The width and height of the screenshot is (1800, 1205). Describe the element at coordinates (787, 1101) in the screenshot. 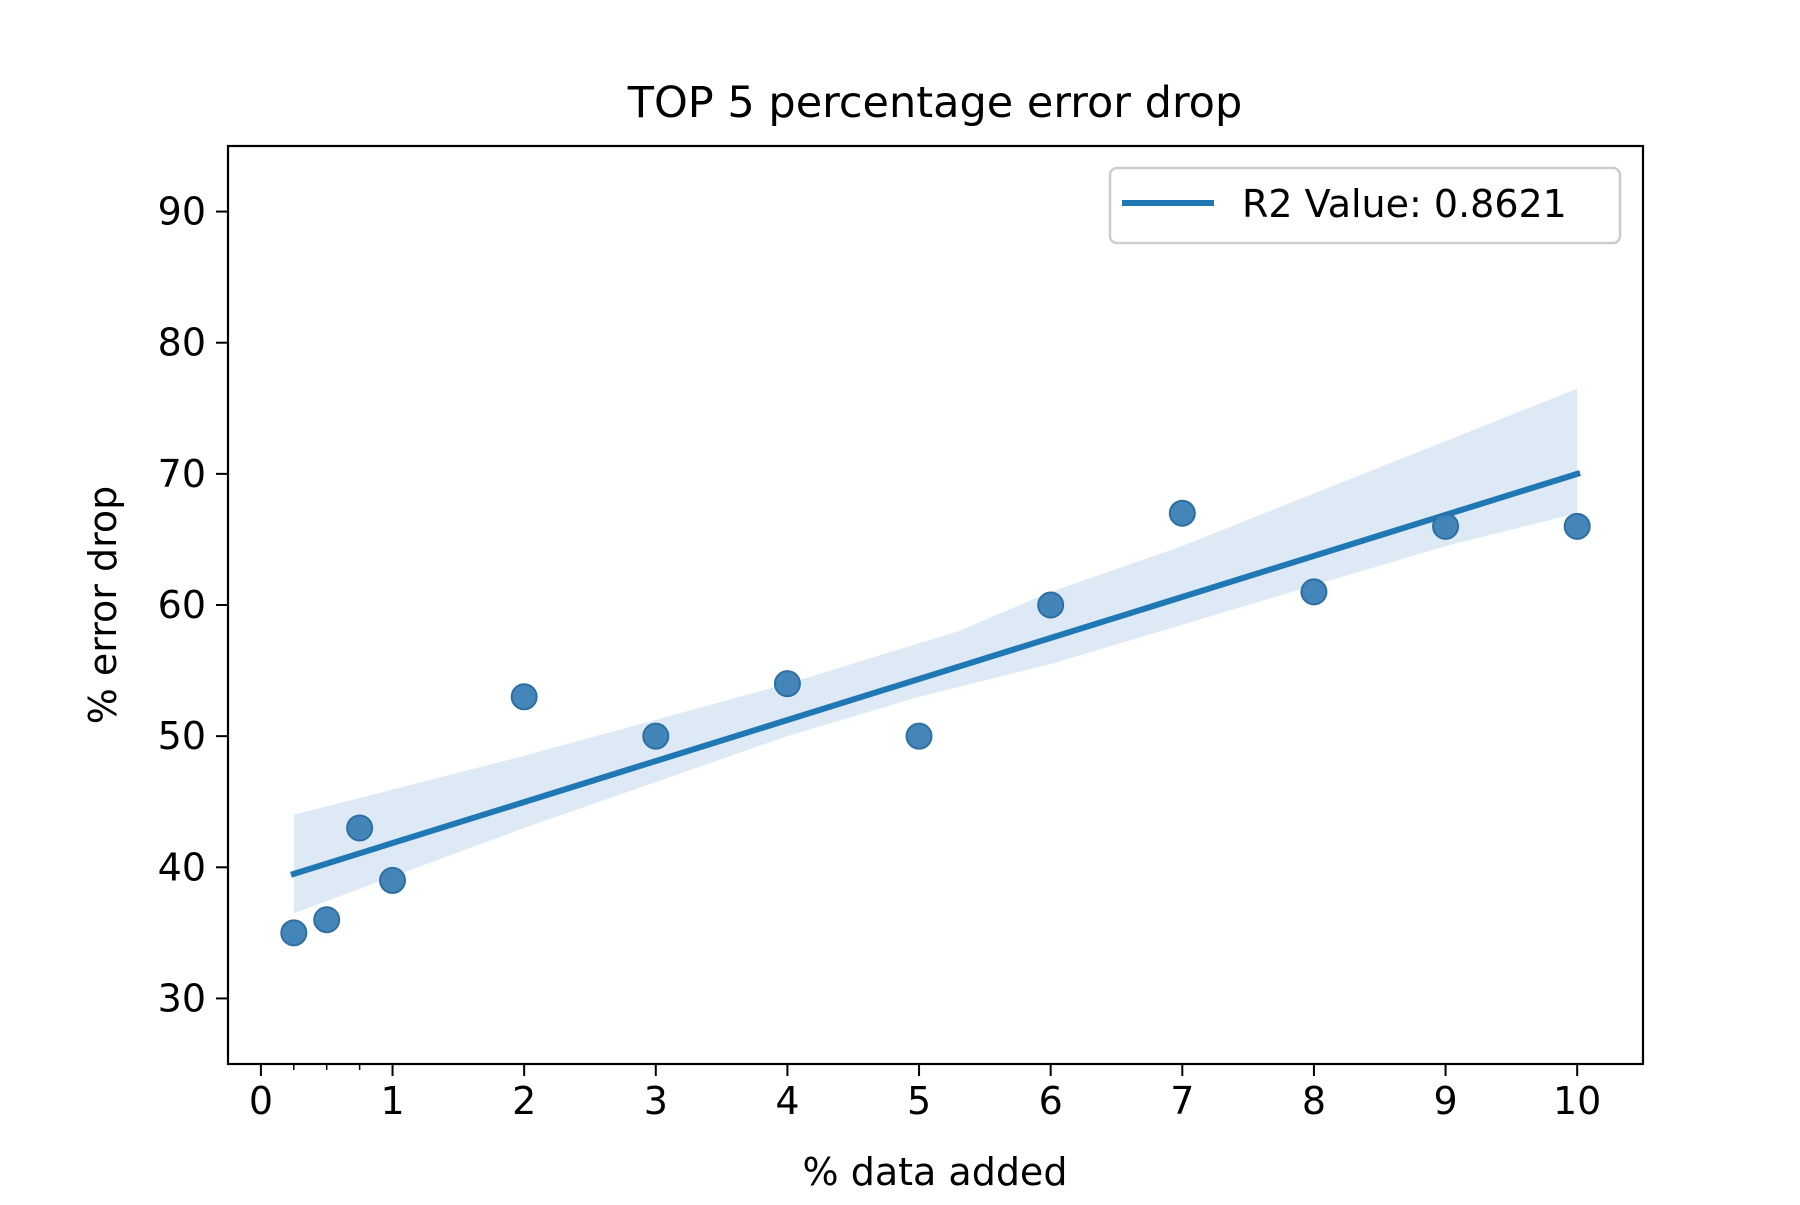

I see `x-tick-label-4: 4` at that location.